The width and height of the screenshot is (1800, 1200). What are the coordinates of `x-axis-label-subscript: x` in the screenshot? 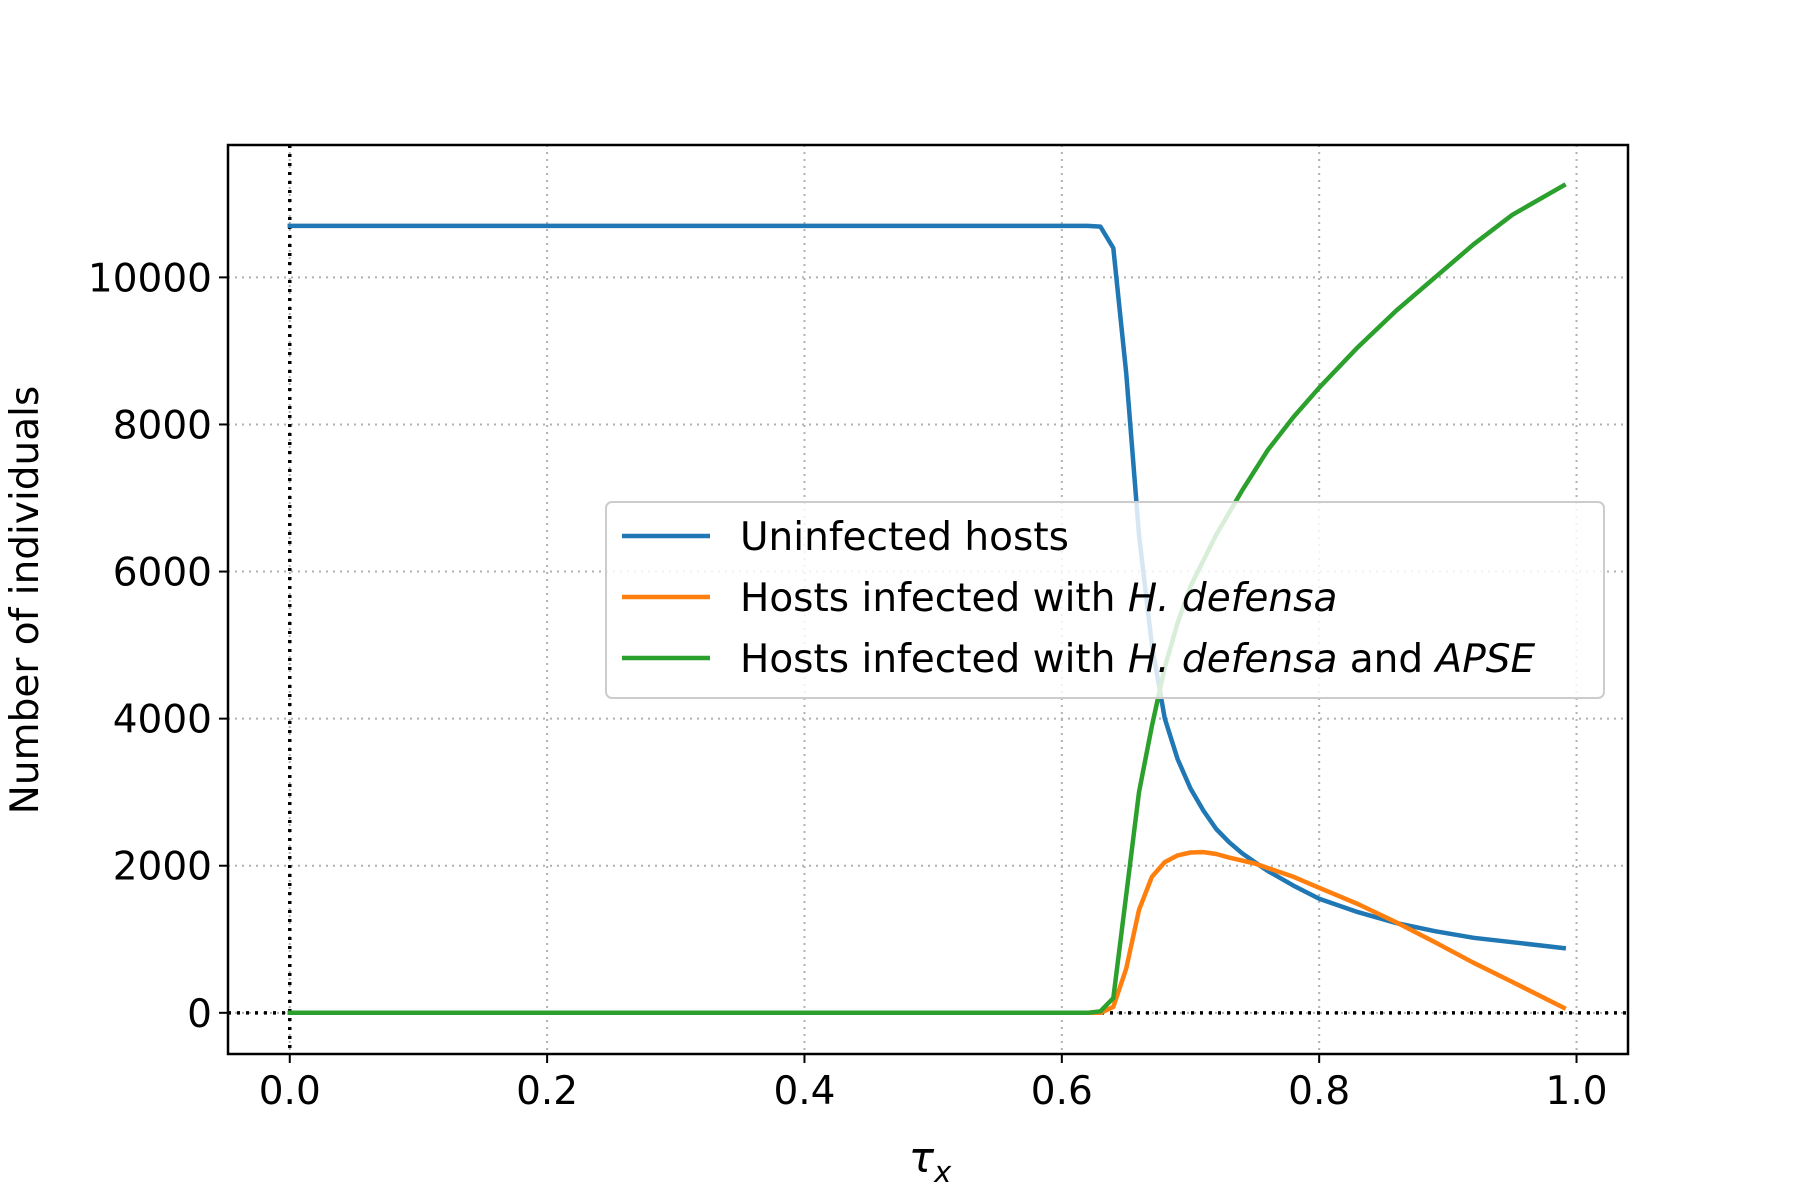 It's located at (942, 1172).